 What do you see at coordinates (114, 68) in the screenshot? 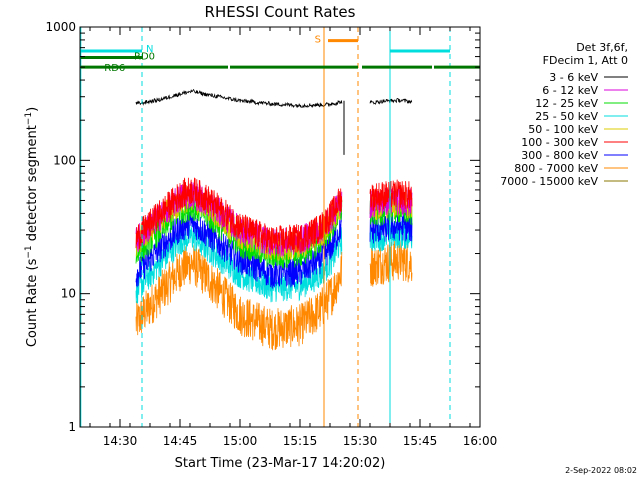
I see `flag-label-rd6: RD6` at bounding box center [114, 68].